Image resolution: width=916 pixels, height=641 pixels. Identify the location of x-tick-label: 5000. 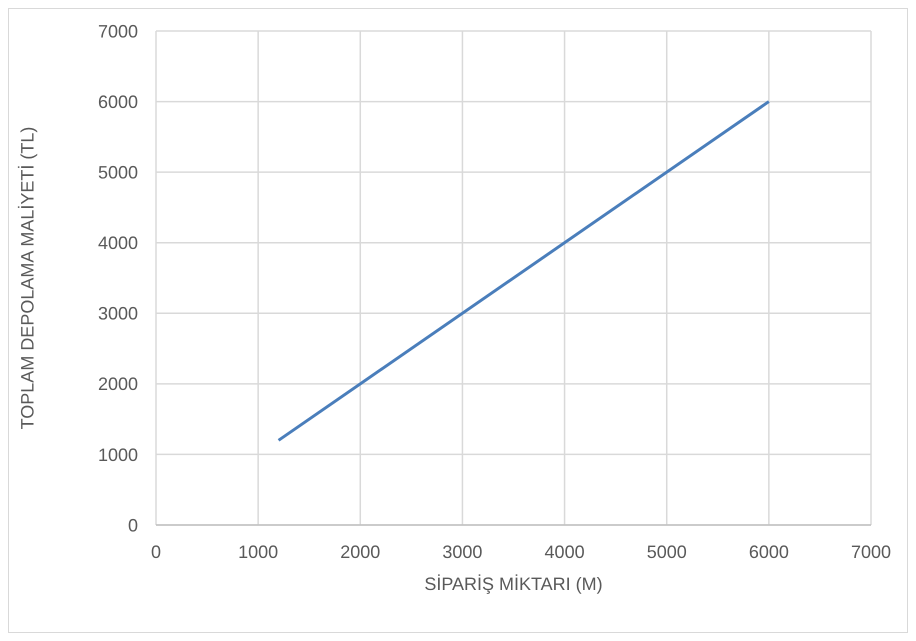
(666, 552).